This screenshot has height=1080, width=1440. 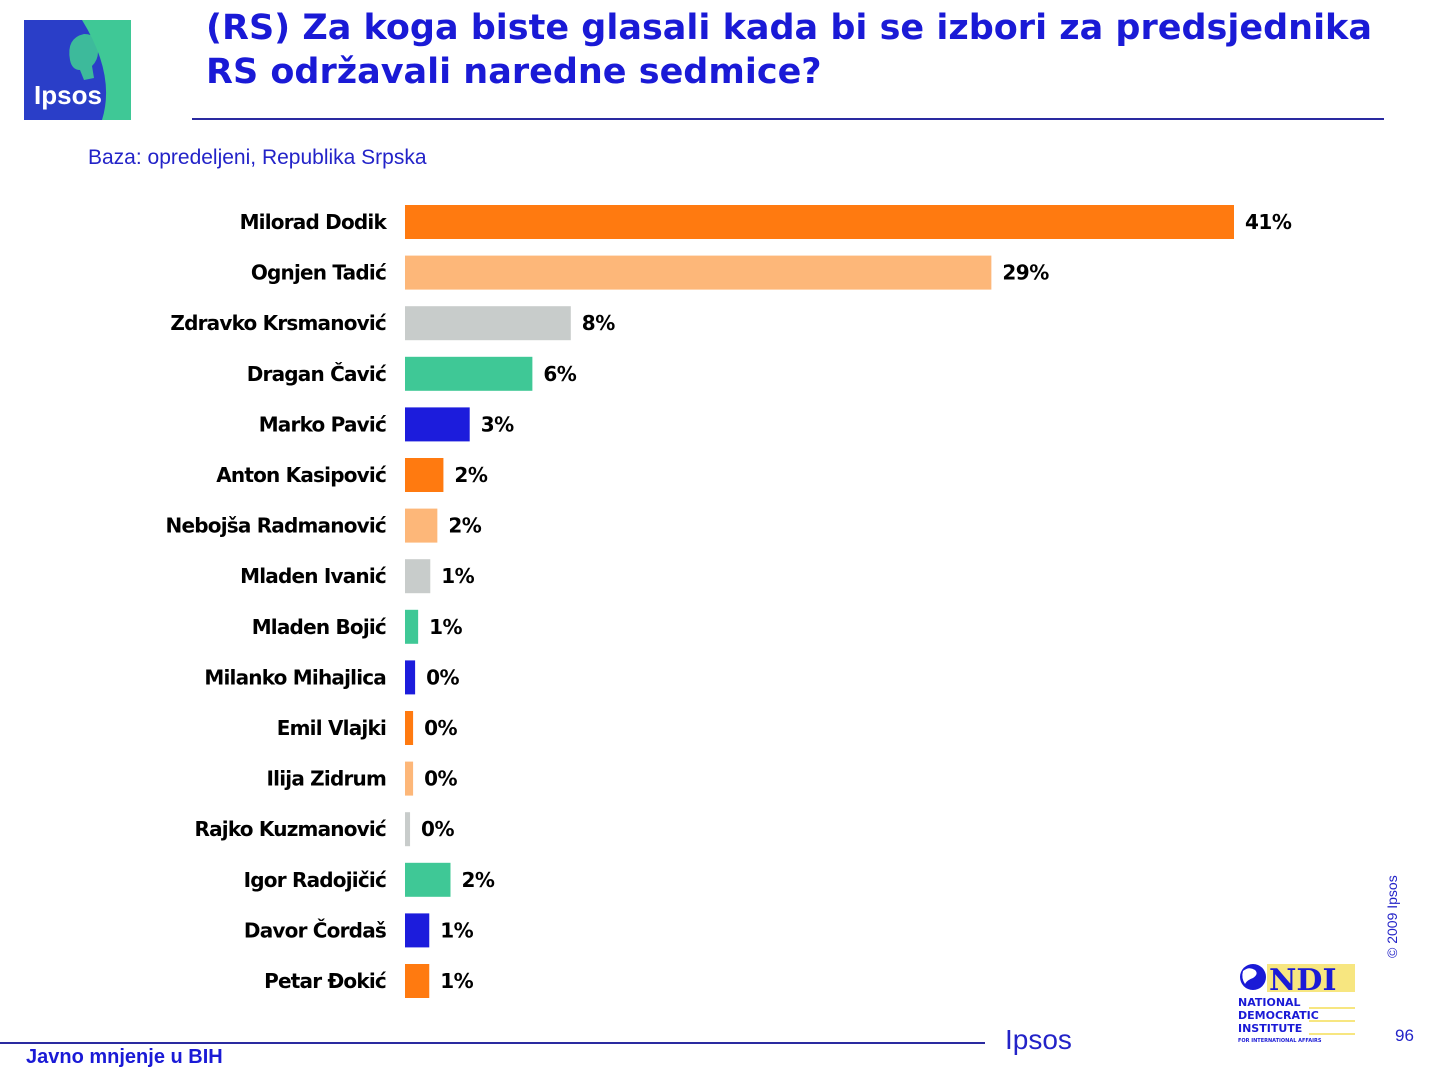 I want to click on svg-text: Ipsos, so click(x=68, y=95).